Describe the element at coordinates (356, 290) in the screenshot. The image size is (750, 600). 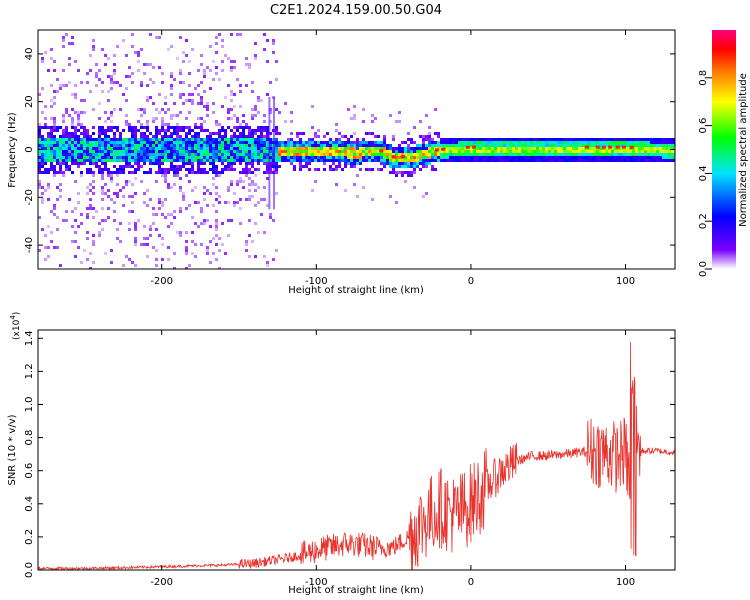
I see `heatmap-x-axis-label: Height of straight line (km)` at that location.